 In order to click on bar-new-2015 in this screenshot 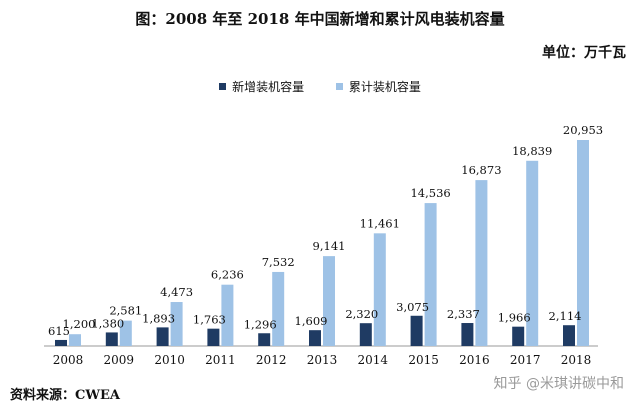, I will do `click(416, 330)`.